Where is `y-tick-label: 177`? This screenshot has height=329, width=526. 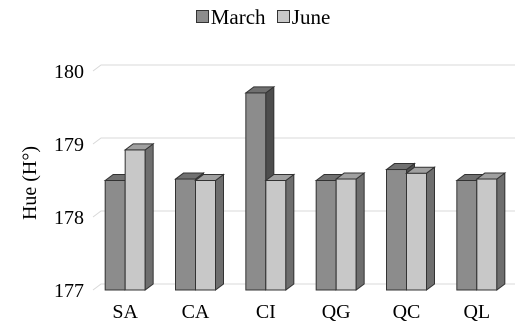 y-tick-label: 177 is located at coordinates (69, 291).